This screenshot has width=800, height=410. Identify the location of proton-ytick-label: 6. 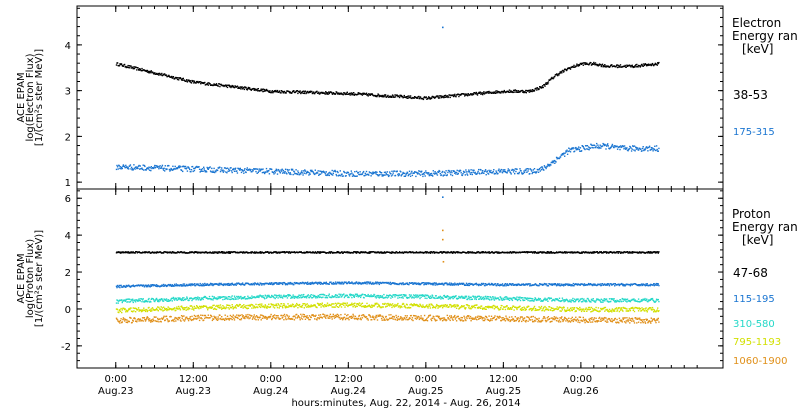
(68, 199).